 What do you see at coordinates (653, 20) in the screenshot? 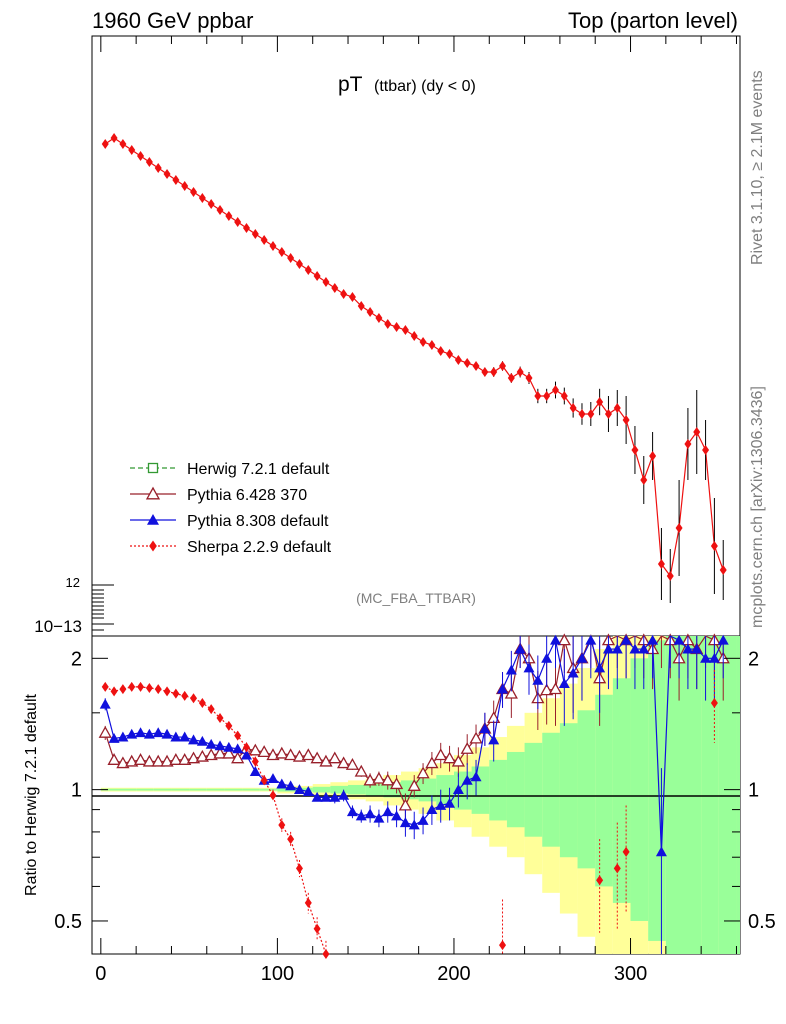
I see `header-right: Top (parton level)` at bounding box center [653, 20].